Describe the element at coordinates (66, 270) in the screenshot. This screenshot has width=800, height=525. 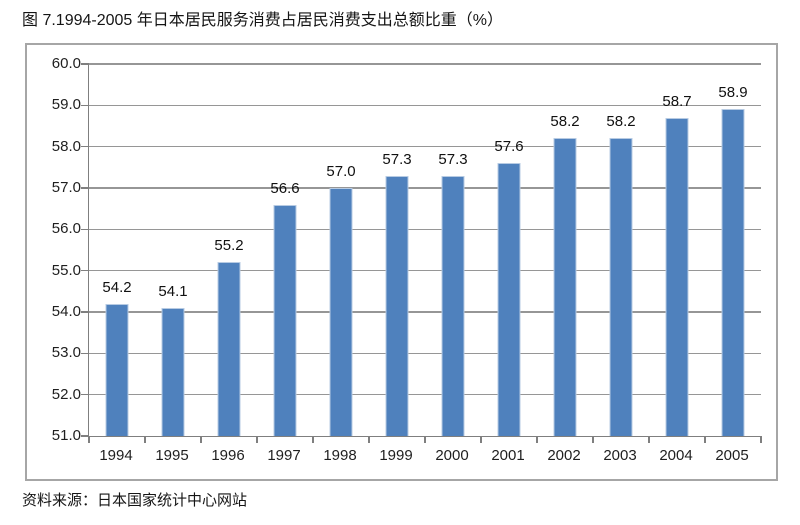
I see `y-axis-tick-label: 55.0` at that location.